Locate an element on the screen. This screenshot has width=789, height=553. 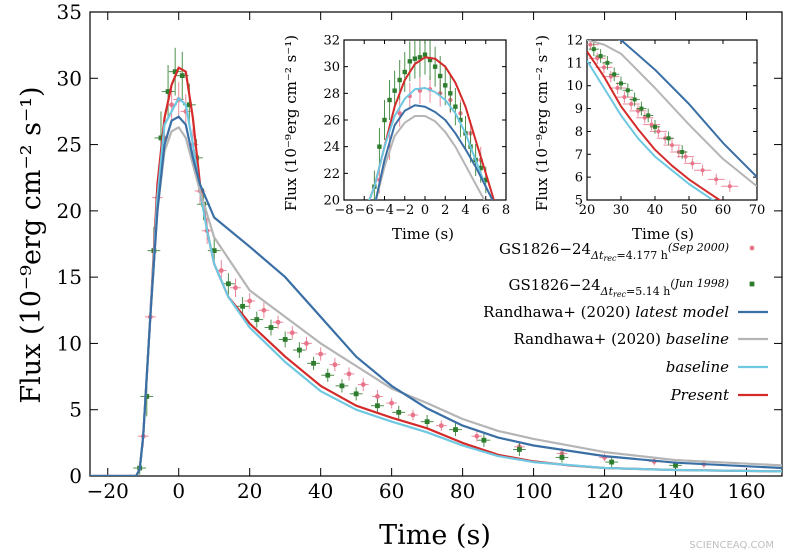
inset2-y-tick-label: 8 is located at coordinates (579, 132).